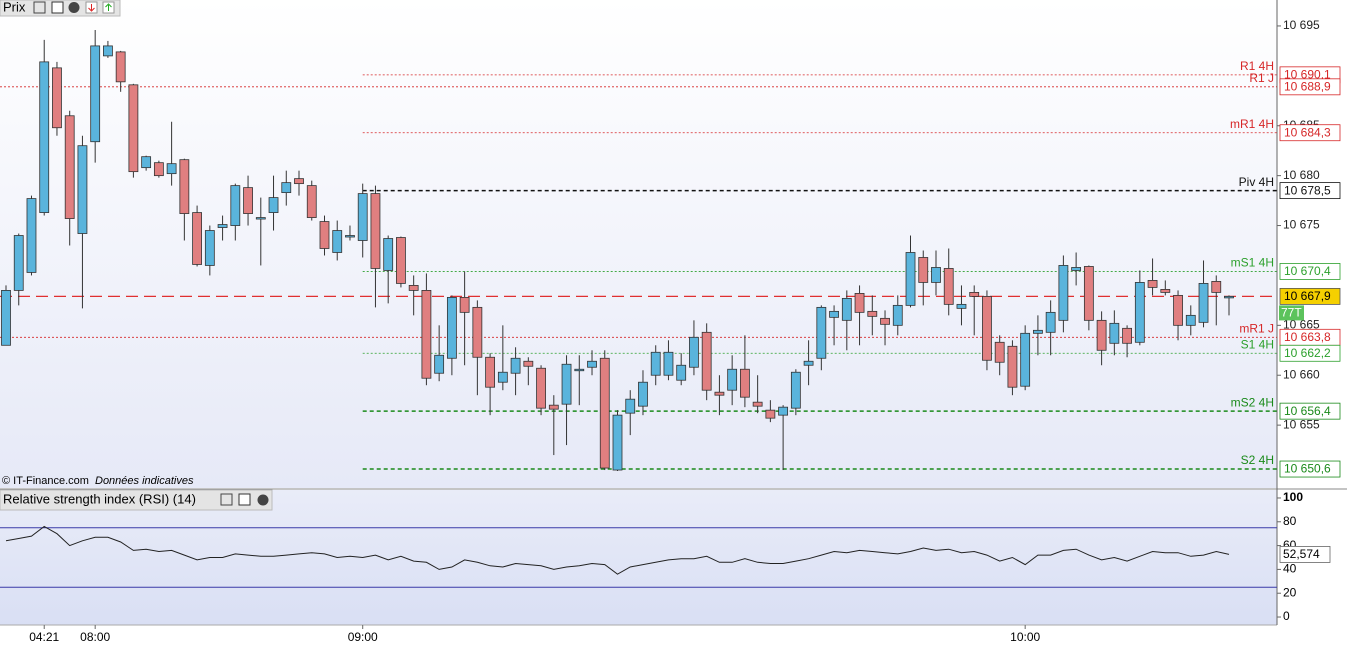 The image size is (1347, 646). I want to click on badge: 77T, so click(1291, 313).